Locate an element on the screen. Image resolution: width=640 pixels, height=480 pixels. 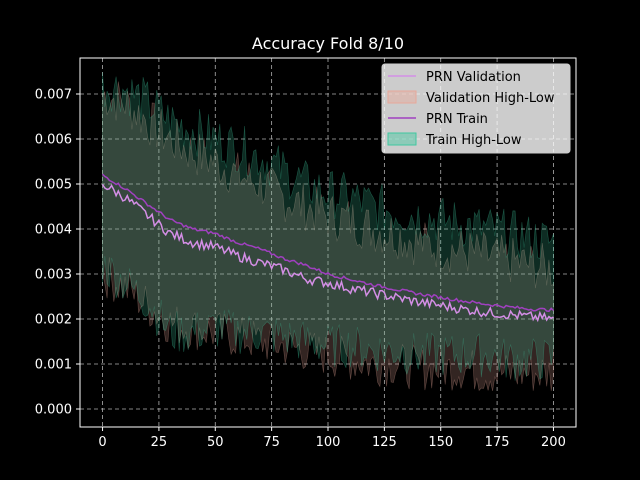
legend-label: PRN Validation is located at coordinates (473, 77).